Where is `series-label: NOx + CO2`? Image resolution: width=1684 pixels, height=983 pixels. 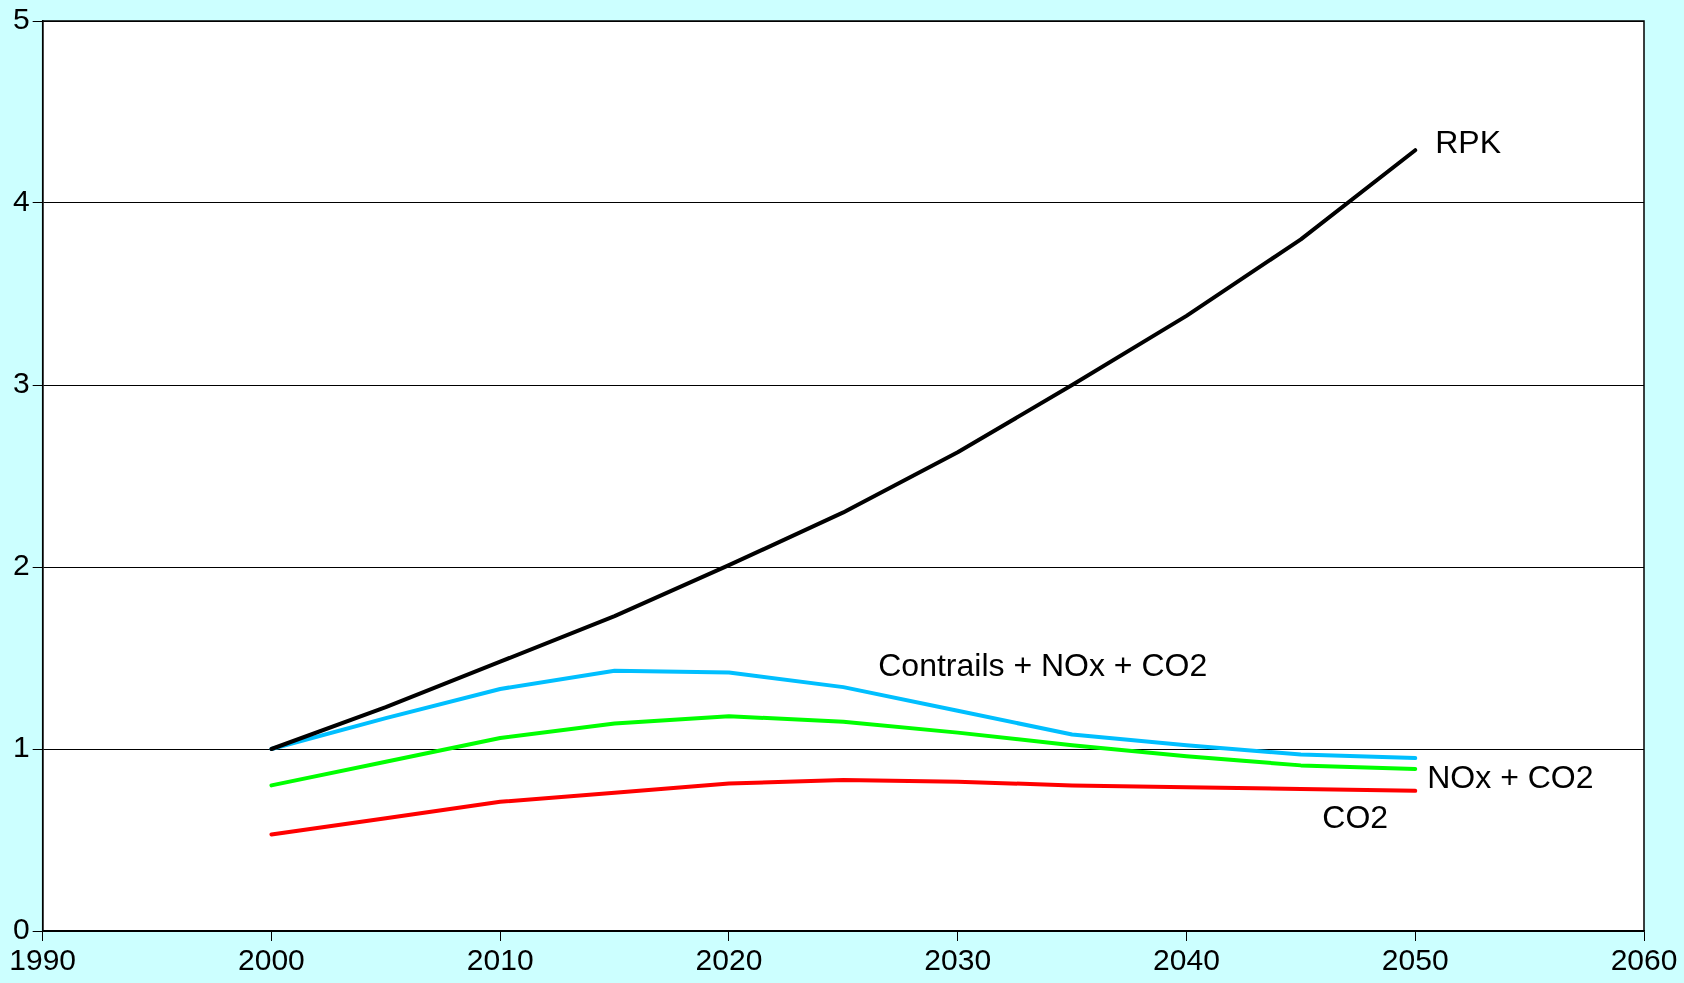 series-label: NOx + CO2 is located at coordinates (1510, 776).